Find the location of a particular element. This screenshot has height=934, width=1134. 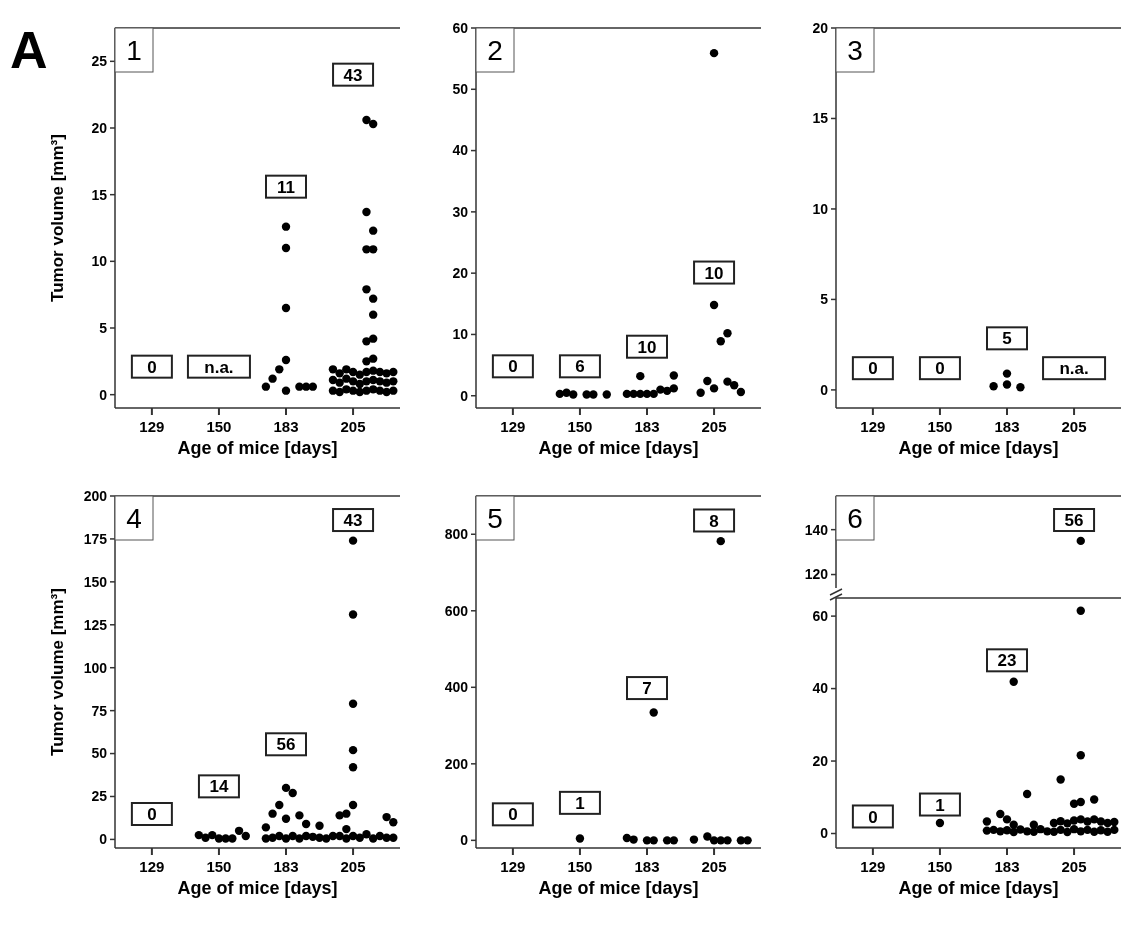

y-tick-label: 400 is located at coordinates (456, 687).